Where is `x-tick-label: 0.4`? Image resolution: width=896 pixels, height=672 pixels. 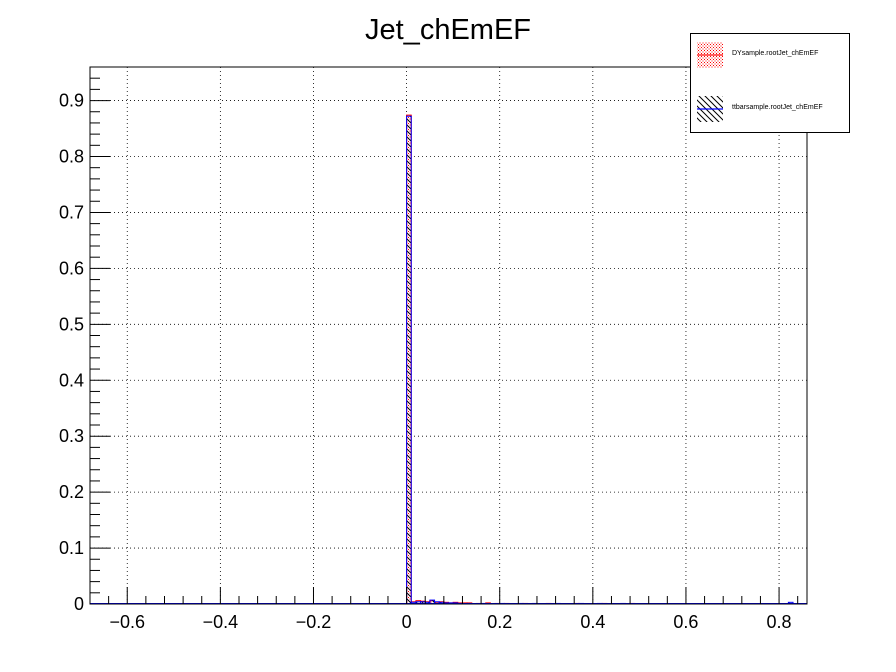
x-tick-label: 0.4 is located at coordinates (592, 622).